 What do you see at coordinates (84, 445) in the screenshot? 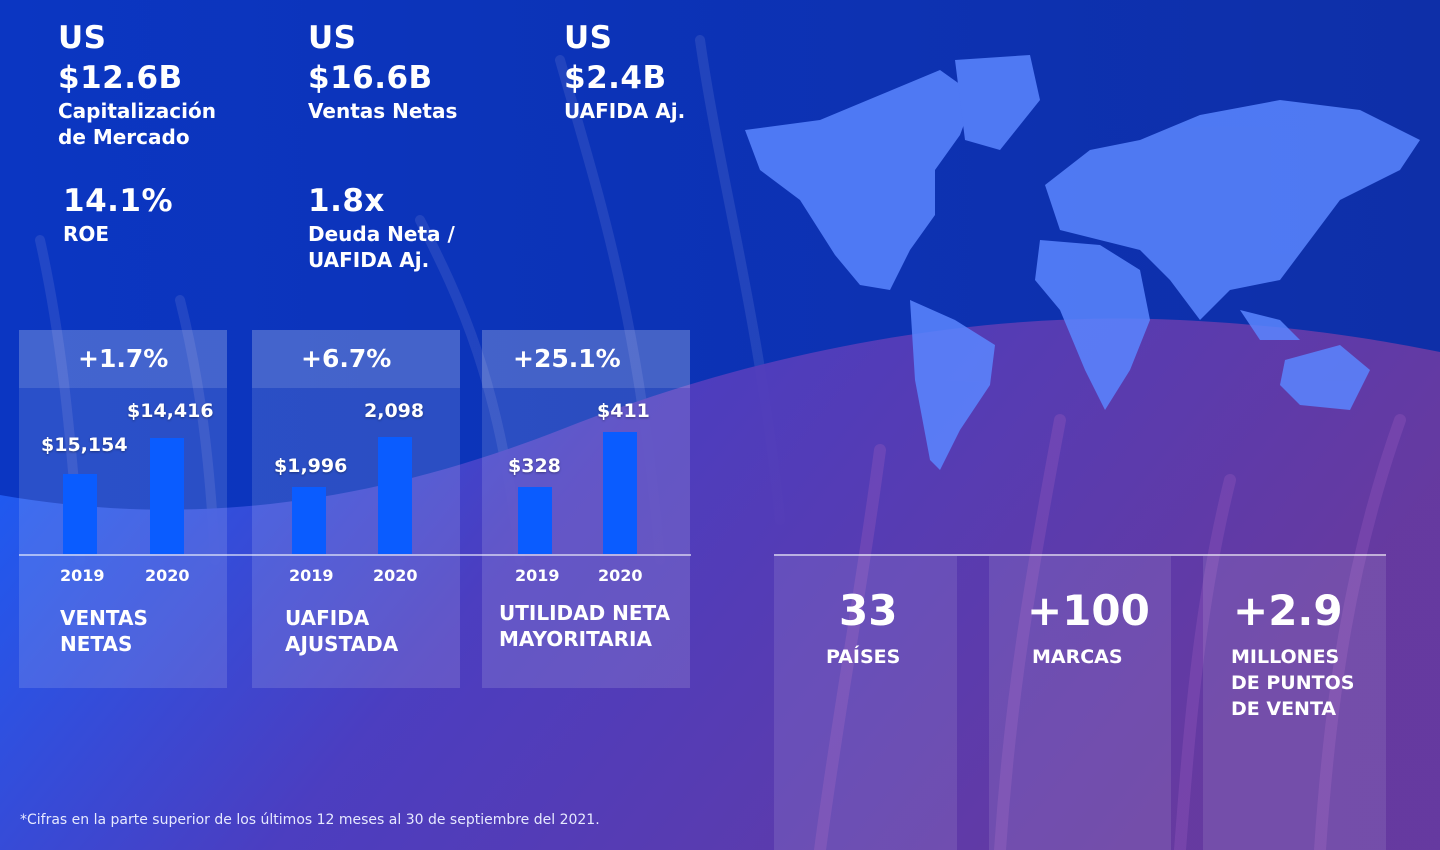
I see `value-label: $15,154` at bounding box center [84, 445].